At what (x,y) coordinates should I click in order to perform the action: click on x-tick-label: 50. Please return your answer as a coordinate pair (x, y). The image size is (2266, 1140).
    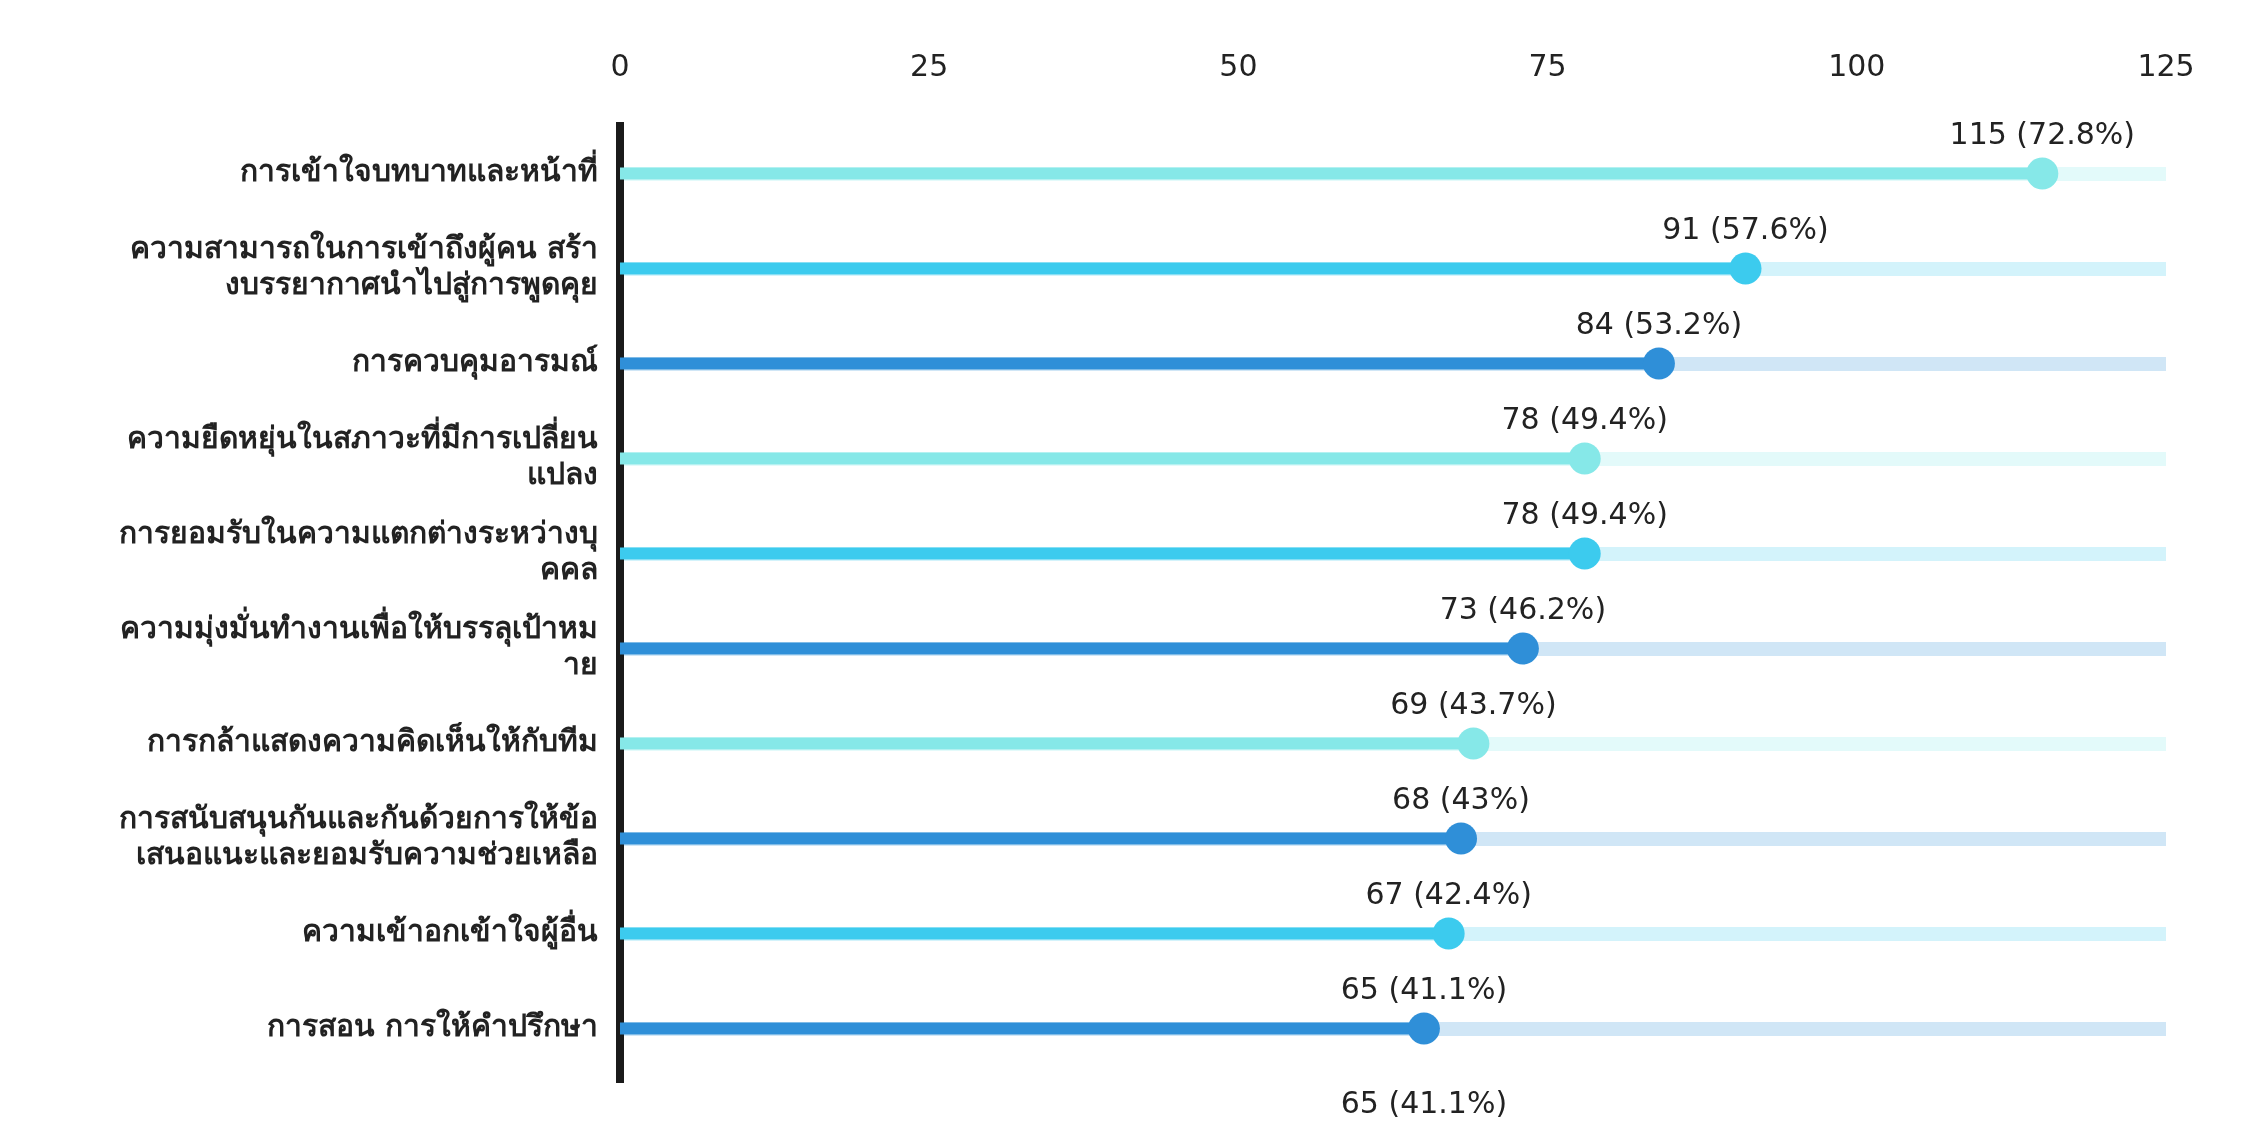
    Looking at the image, I should click on (1238, 65).